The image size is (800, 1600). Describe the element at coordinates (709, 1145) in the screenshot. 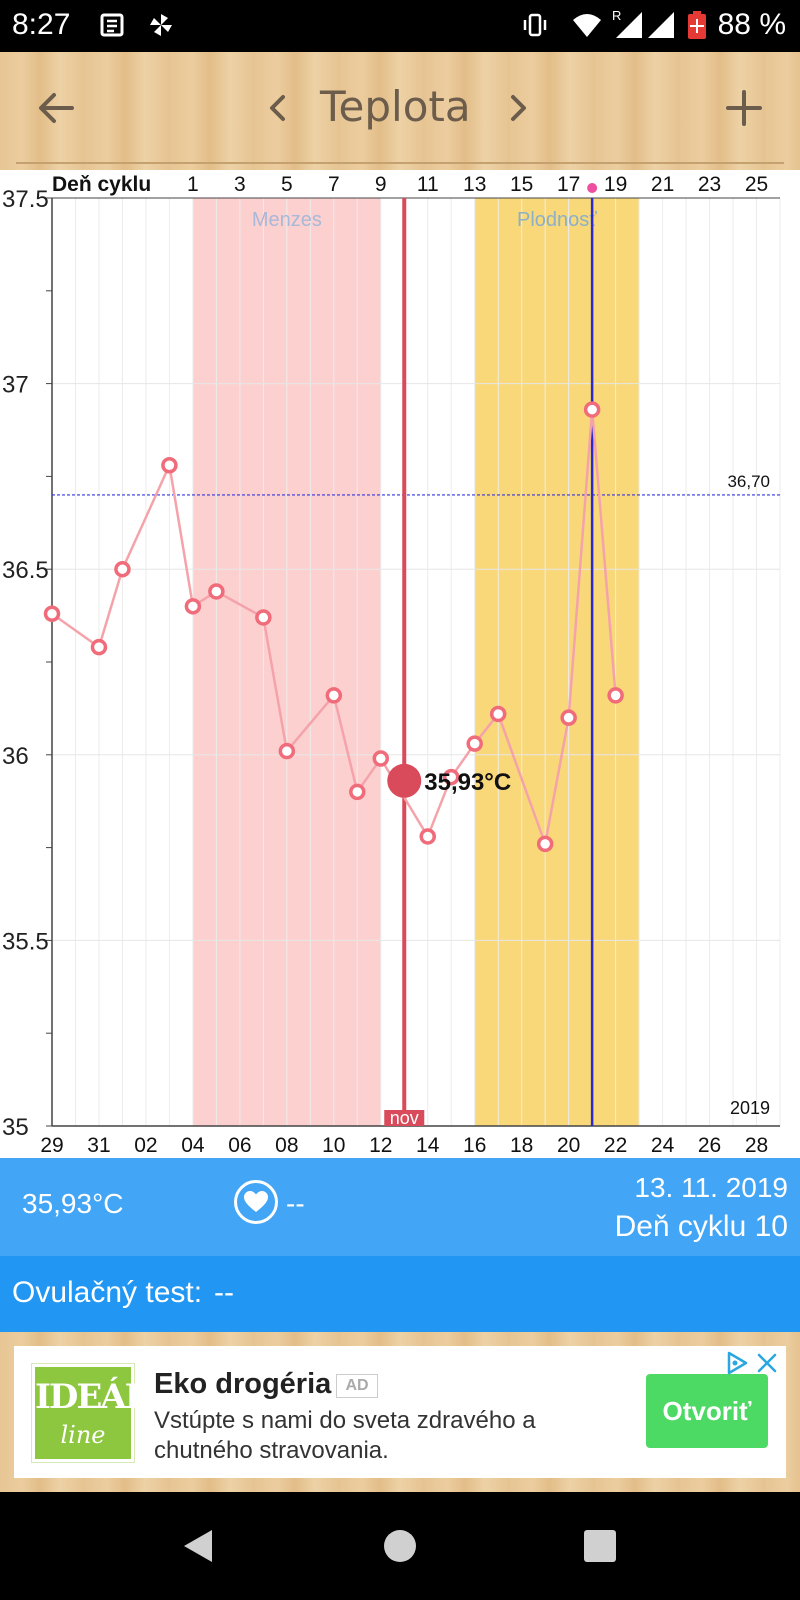

I see `date-tick: 26` at that location.